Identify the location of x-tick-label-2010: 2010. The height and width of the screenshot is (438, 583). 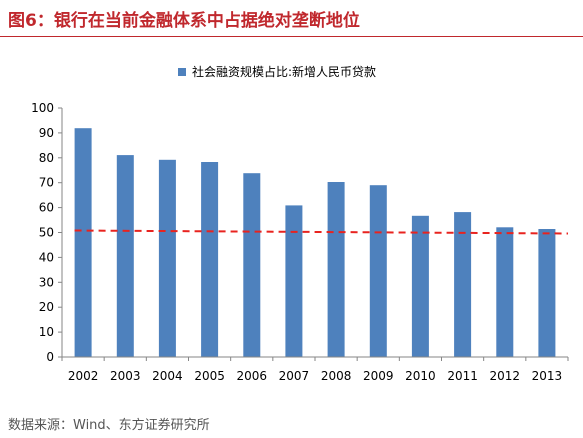
(420, 376).